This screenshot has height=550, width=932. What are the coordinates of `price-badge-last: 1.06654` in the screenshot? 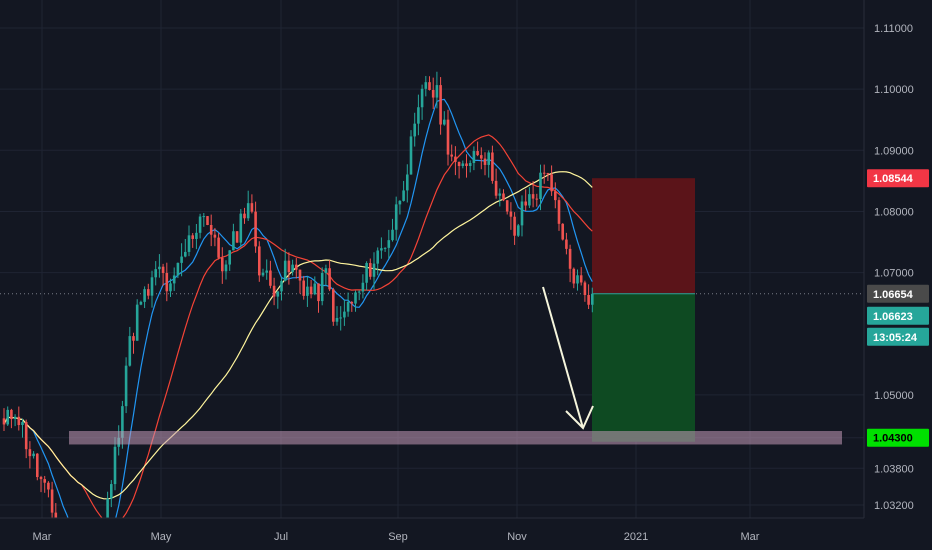 It's located at (898, 293).